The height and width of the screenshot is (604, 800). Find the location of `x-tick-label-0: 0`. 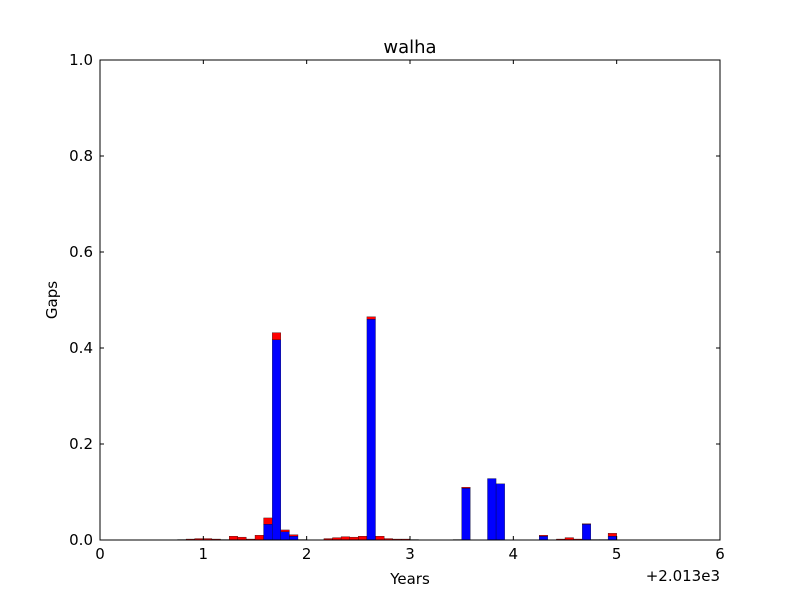

x-tick-label-0: 0 is located at coordinates (100, 554).